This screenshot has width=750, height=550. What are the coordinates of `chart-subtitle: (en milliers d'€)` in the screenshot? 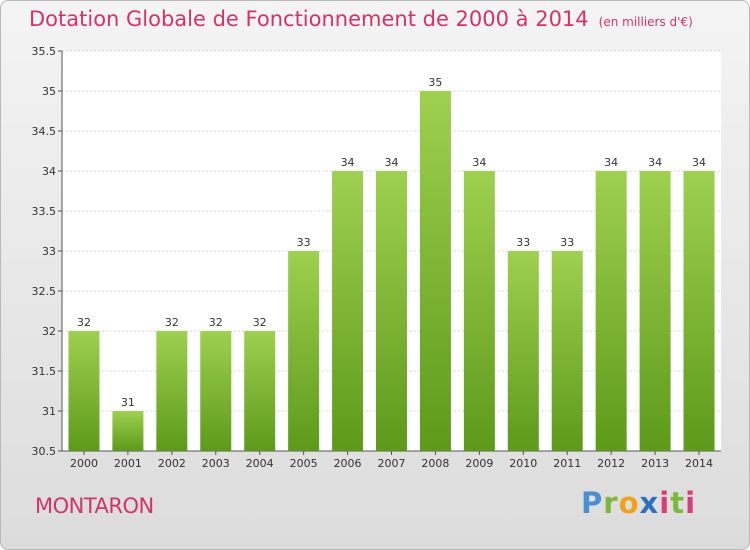 It's located at (645, 22).